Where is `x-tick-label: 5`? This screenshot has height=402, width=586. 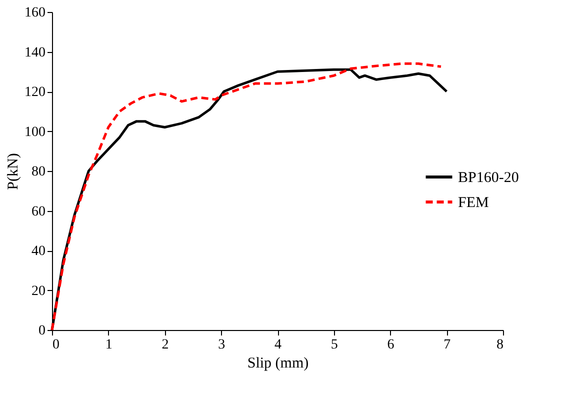 x-tick-label: 5 is located at coordinates (334, 345).